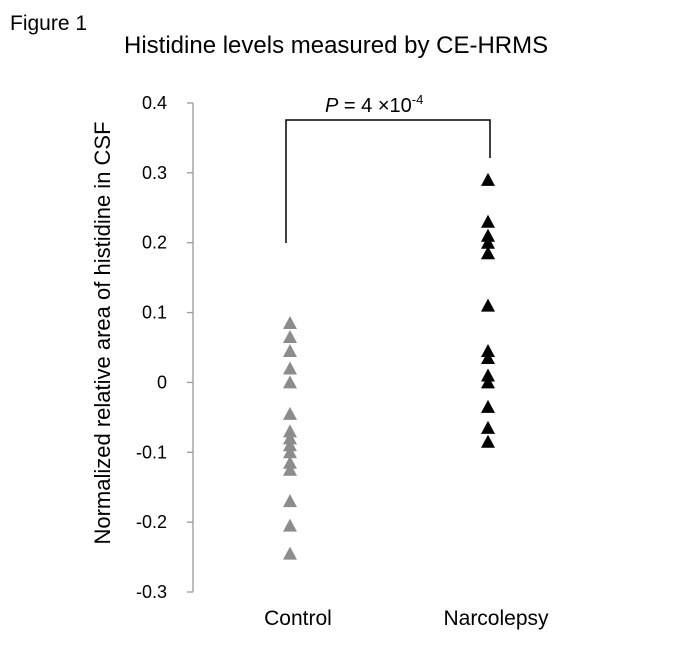 This screenshot has width=700, height=647. I want to click on significance-bracket, so click(388, 181).